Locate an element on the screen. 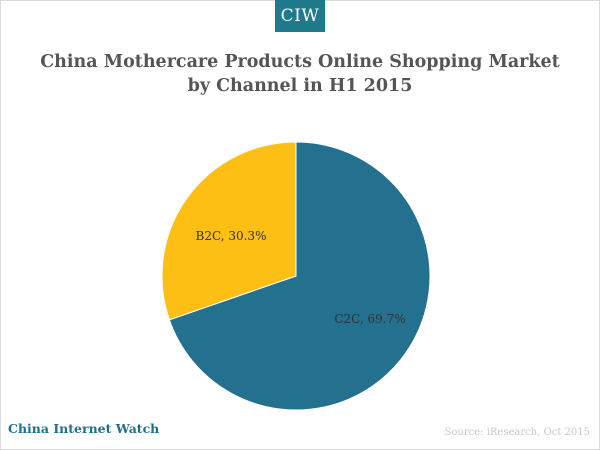 Image resolution: width=600 pixels, height=450 pixels. chart-title-line-2: by Channel in H1 2015 is located at coordinates (300, 86).